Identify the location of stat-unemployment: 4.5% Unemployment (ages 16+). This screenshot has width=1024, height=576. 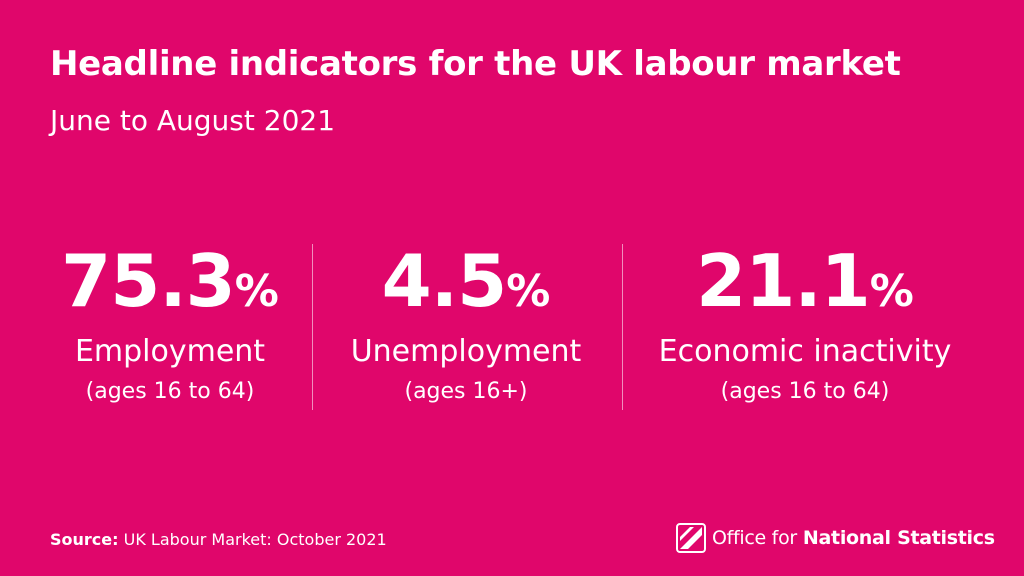
(466, 323).